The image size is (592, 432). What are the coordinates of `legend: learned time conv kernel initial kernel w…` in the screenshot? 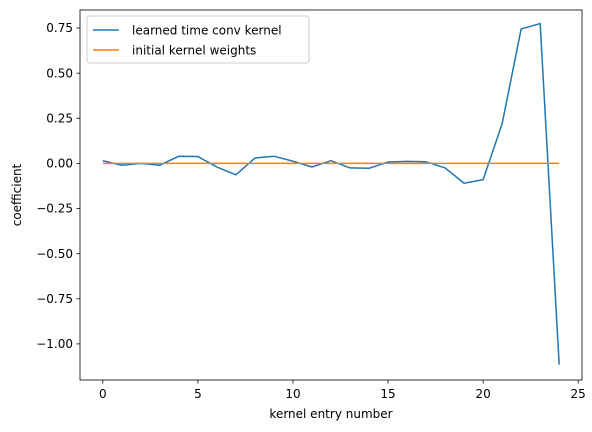 It's located at (198, 39).